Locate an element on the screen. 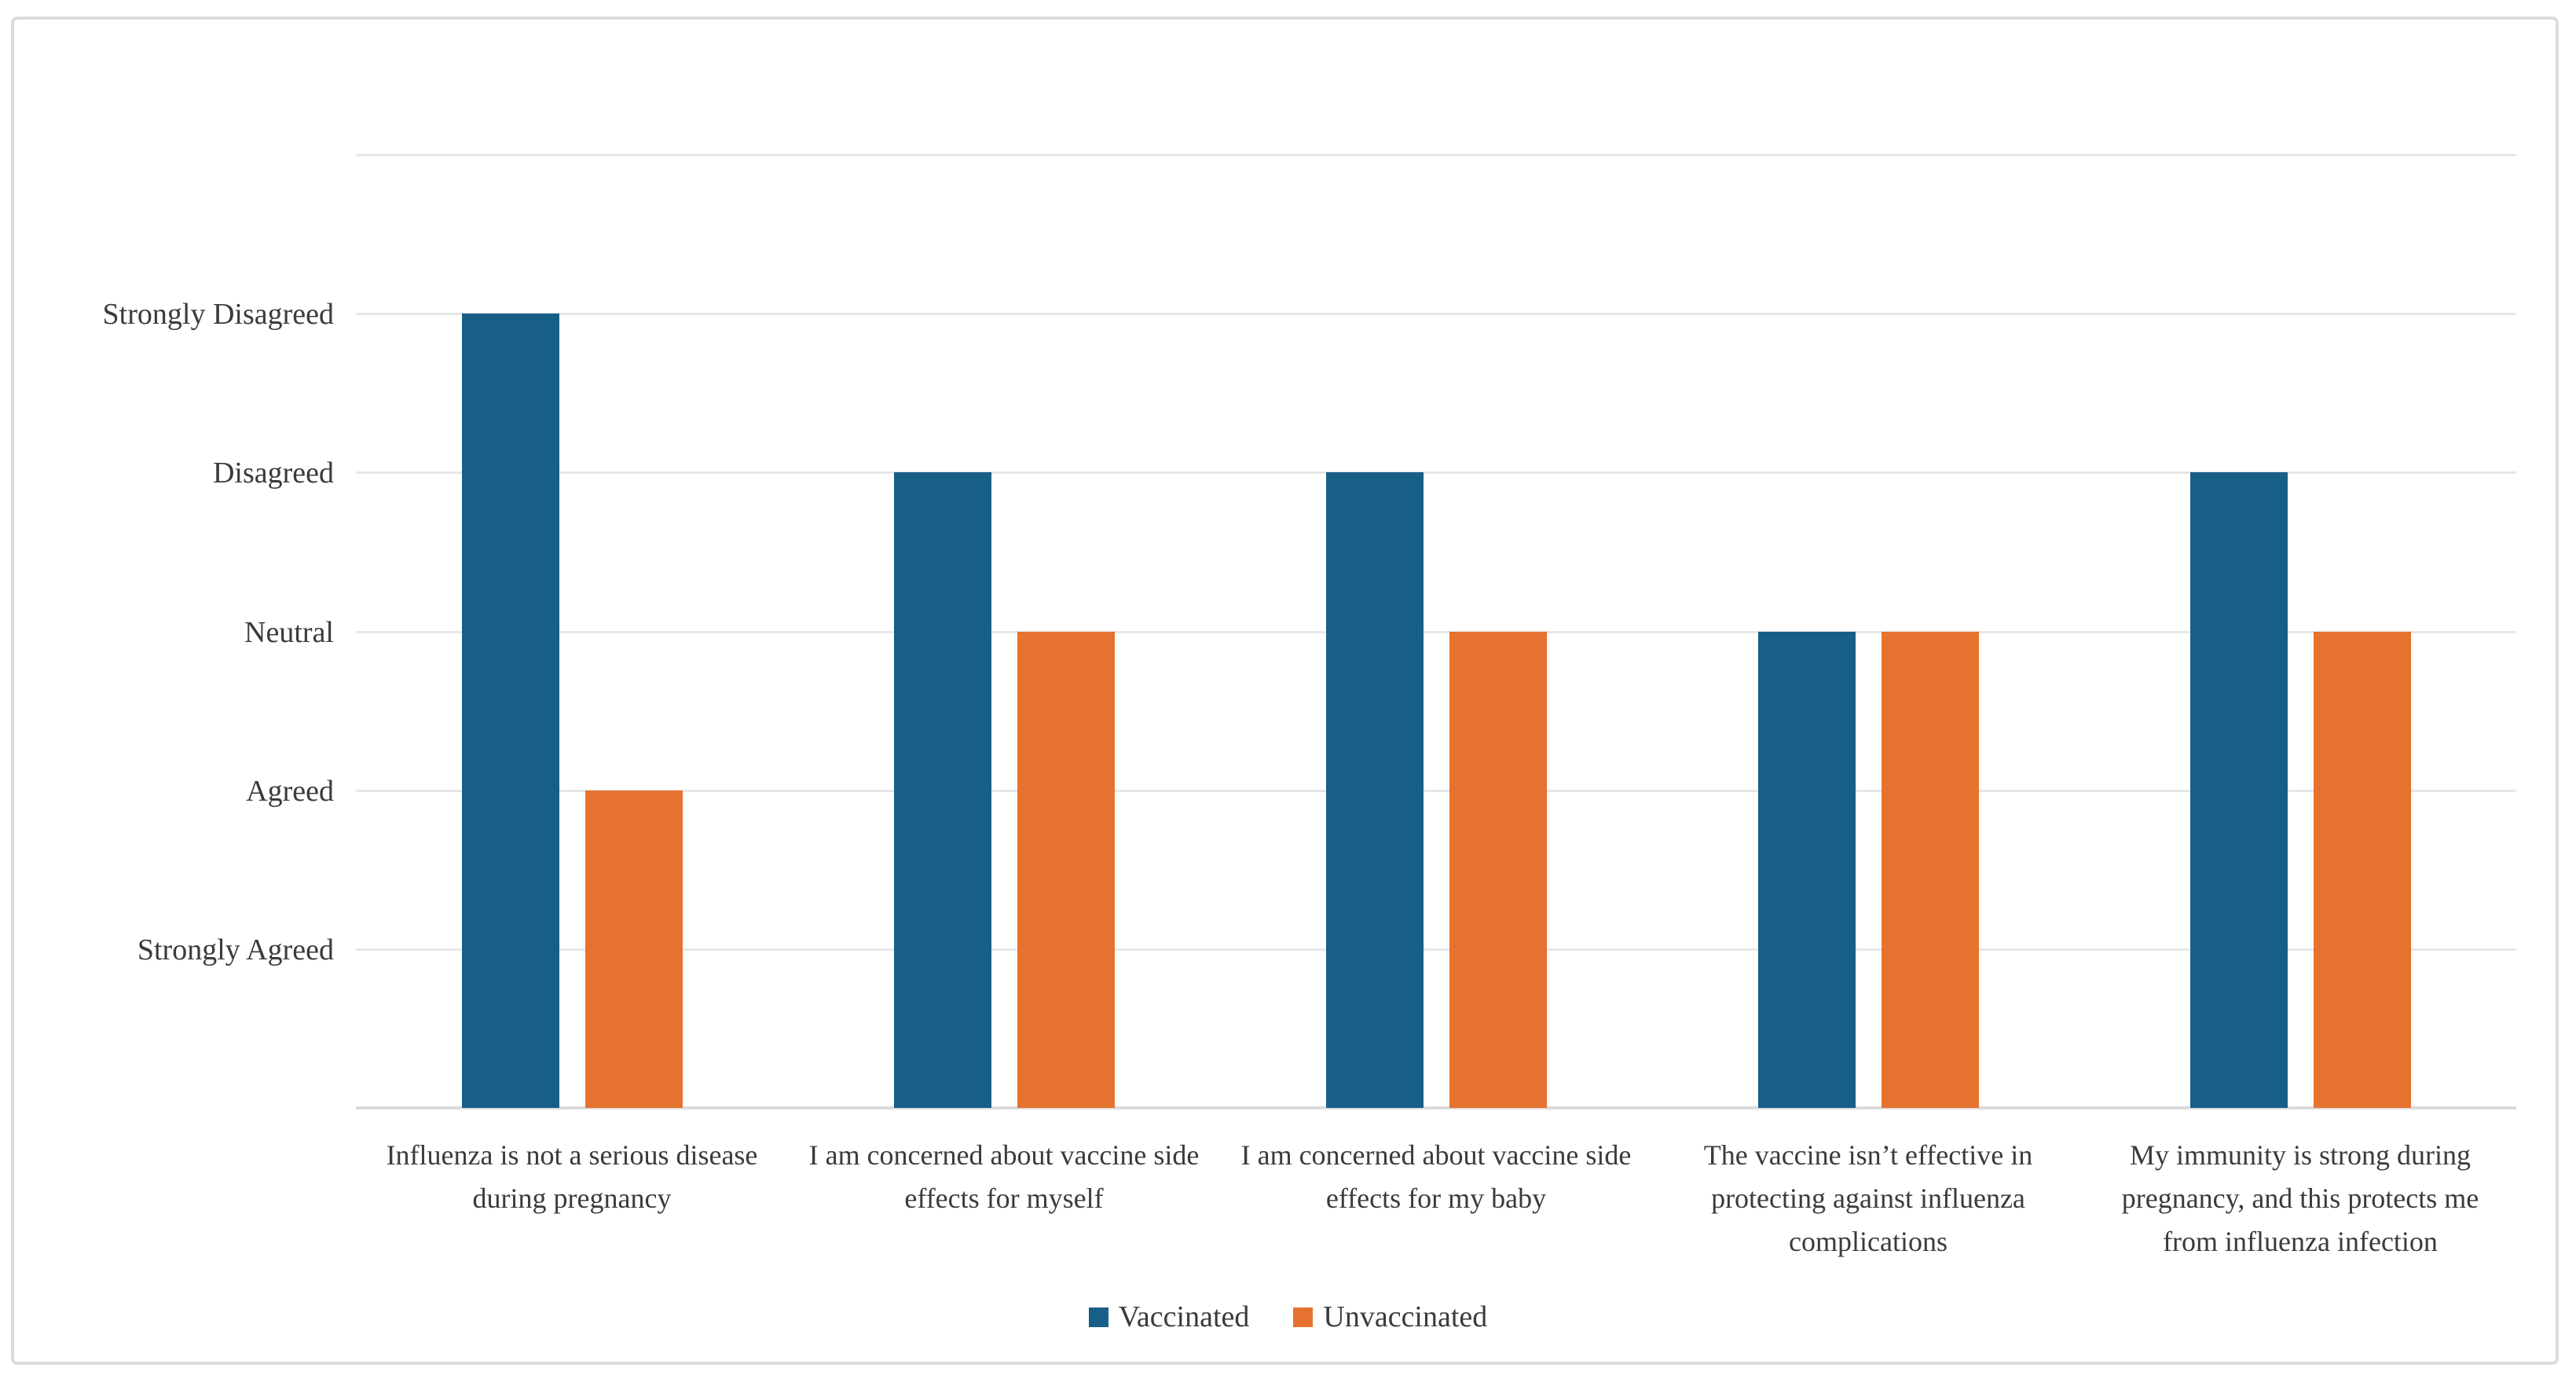  y-axis-label: Neutral is located at coordinates (289, 632).